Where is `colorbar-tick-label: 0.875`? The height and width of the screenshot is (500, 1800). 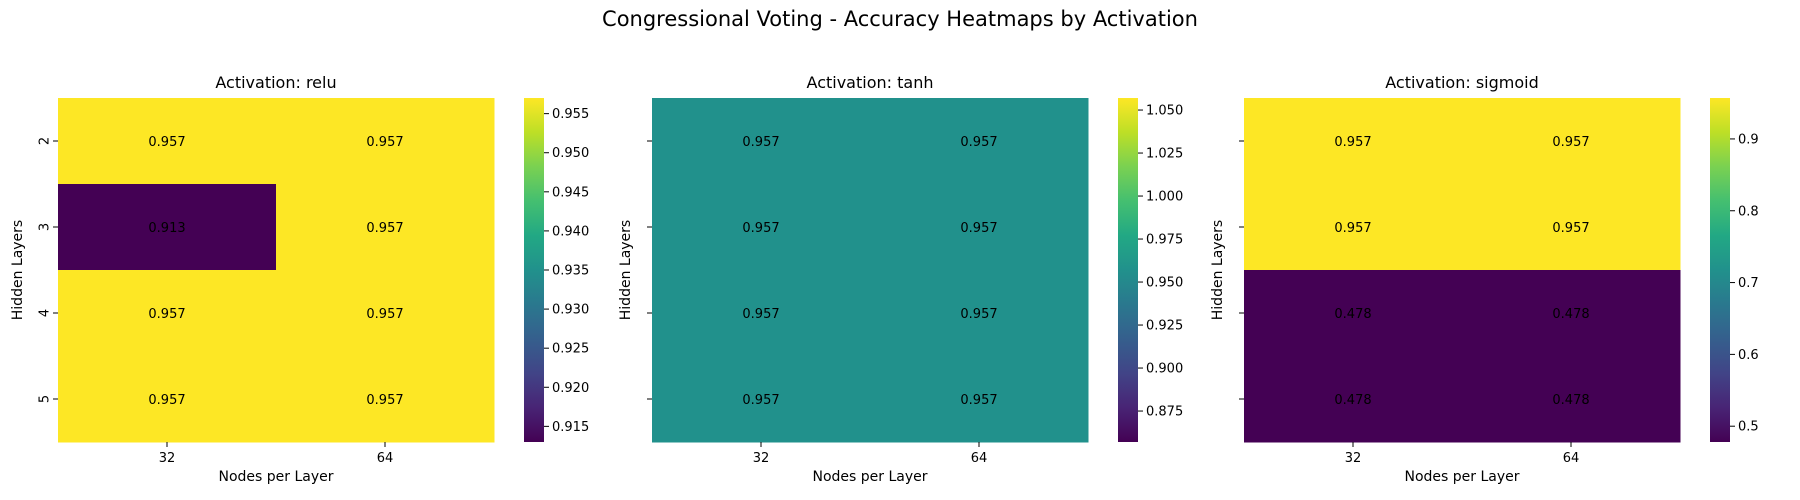 colorbar-tick-label: 0.875 is located at coordinates (1164, 412).